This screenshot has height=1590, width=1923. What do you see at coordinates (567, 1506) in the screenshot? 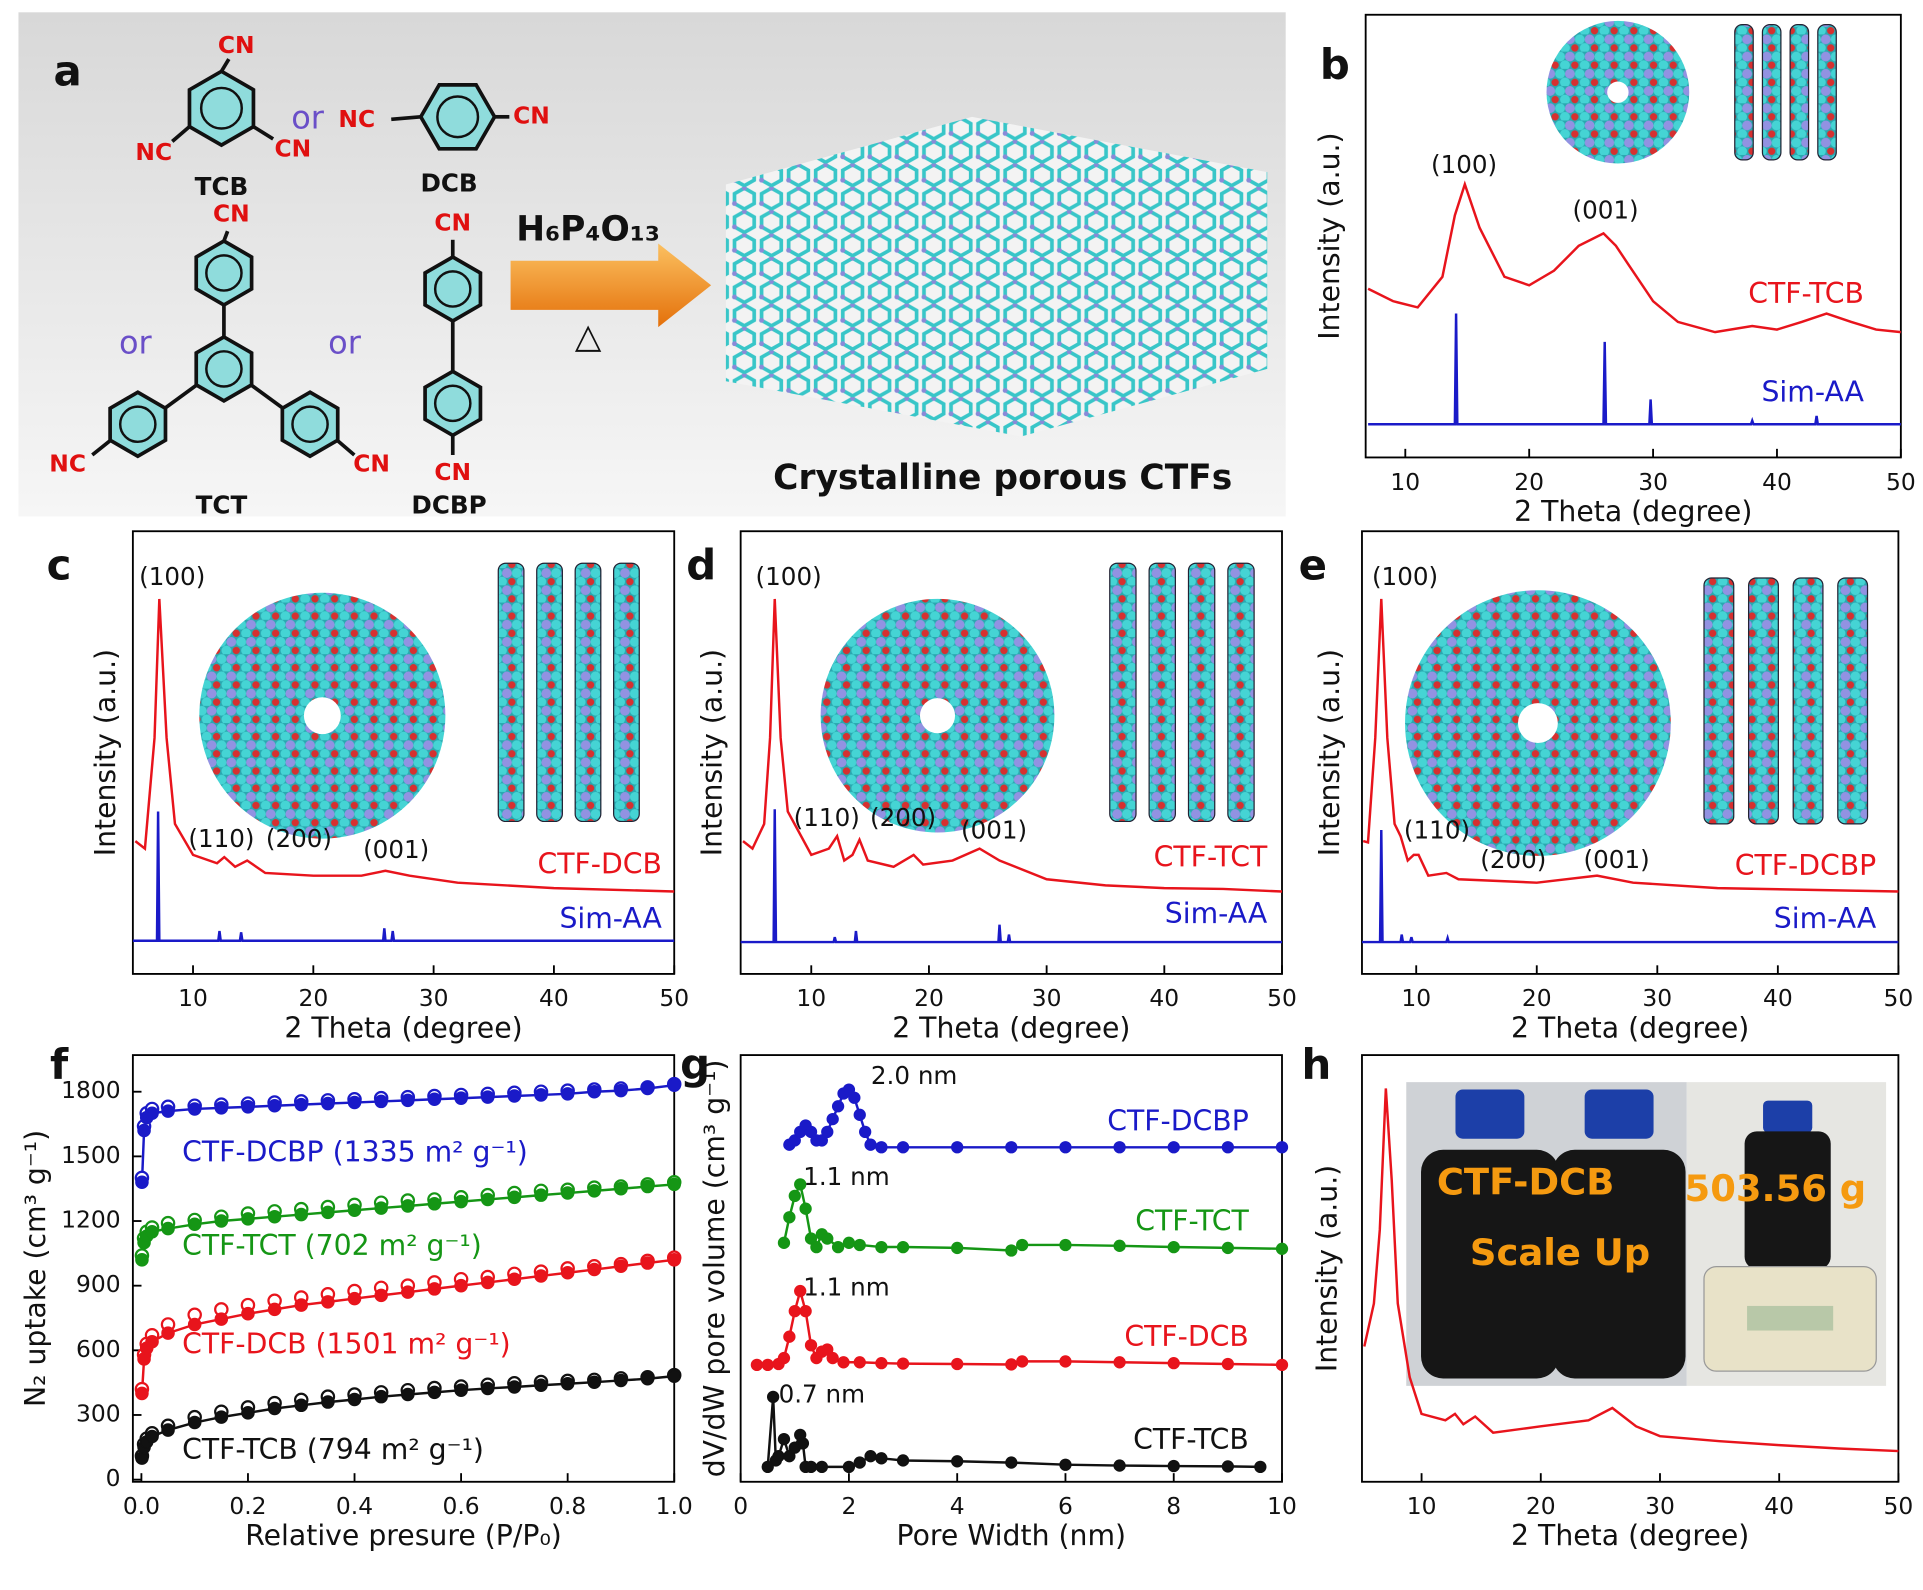
I see `x-tick-label: 0.8` at bounding box center [567, 1506].